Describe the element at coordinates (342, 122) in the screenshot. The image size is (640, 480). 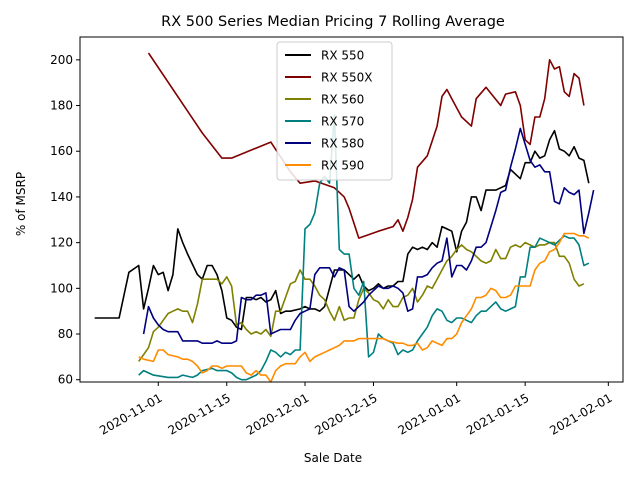
I see `legend-label-rx-570: RX 570` at that location.